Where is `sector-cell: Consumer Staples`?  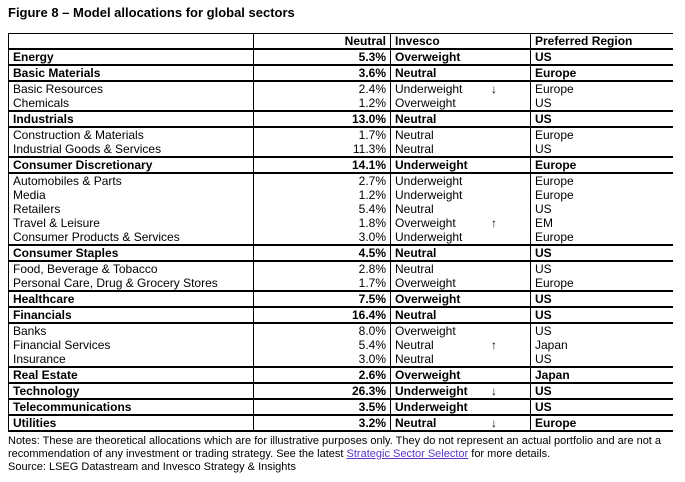 sector-cell: Consumer Staples is located at coordinates (131, 253).